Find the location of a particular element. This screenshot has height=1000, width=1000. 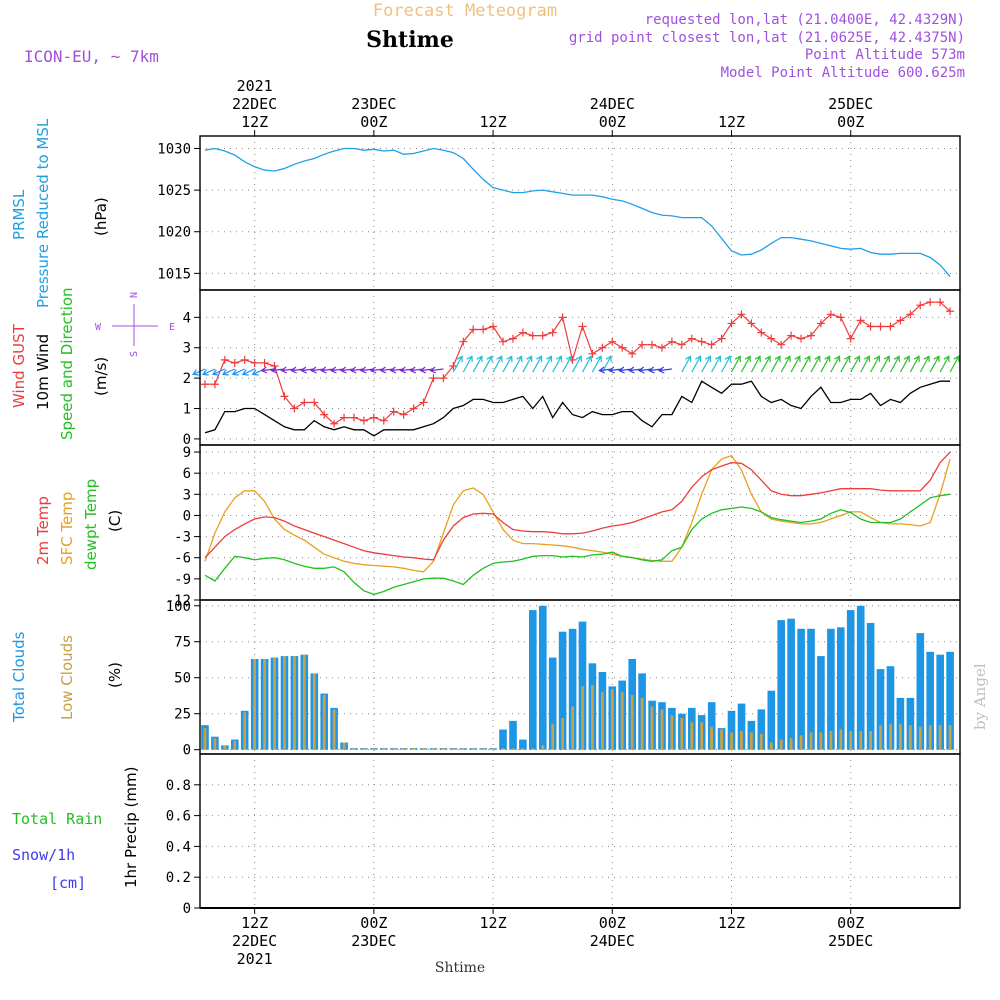

wind-gust-label: Wind GUST is located at coordinates (19, 365).